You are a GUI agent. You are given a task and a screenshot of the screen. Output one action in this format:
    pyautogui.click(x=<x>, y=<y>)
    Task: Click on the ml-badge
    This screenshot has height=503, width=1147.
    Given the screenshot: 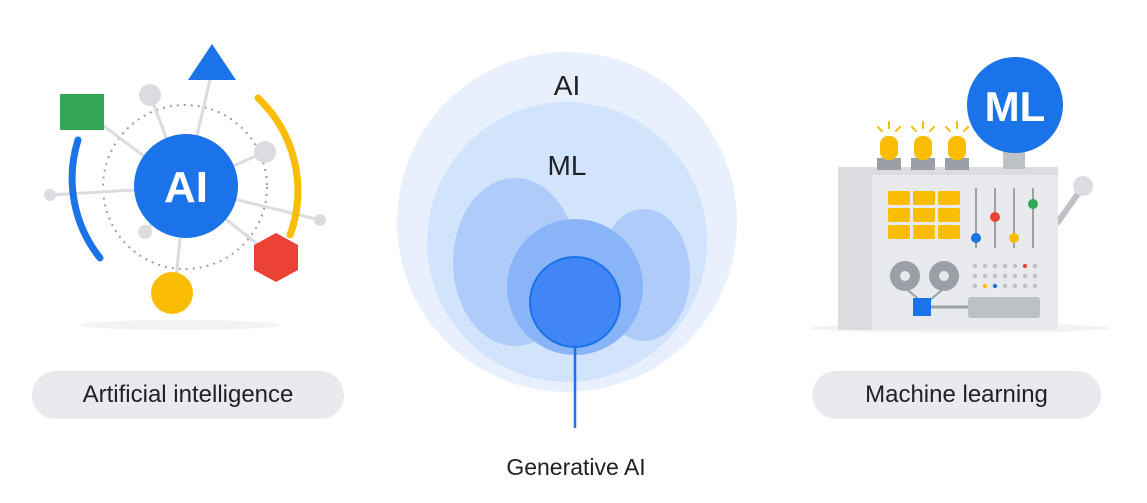 What is the action you would take?
    pyautogui.click(x=1015, y=105)
    